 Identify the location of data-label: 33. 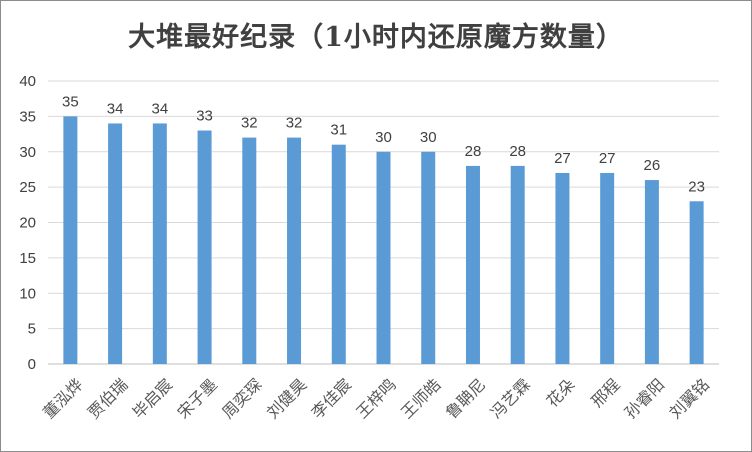
(204, 116).